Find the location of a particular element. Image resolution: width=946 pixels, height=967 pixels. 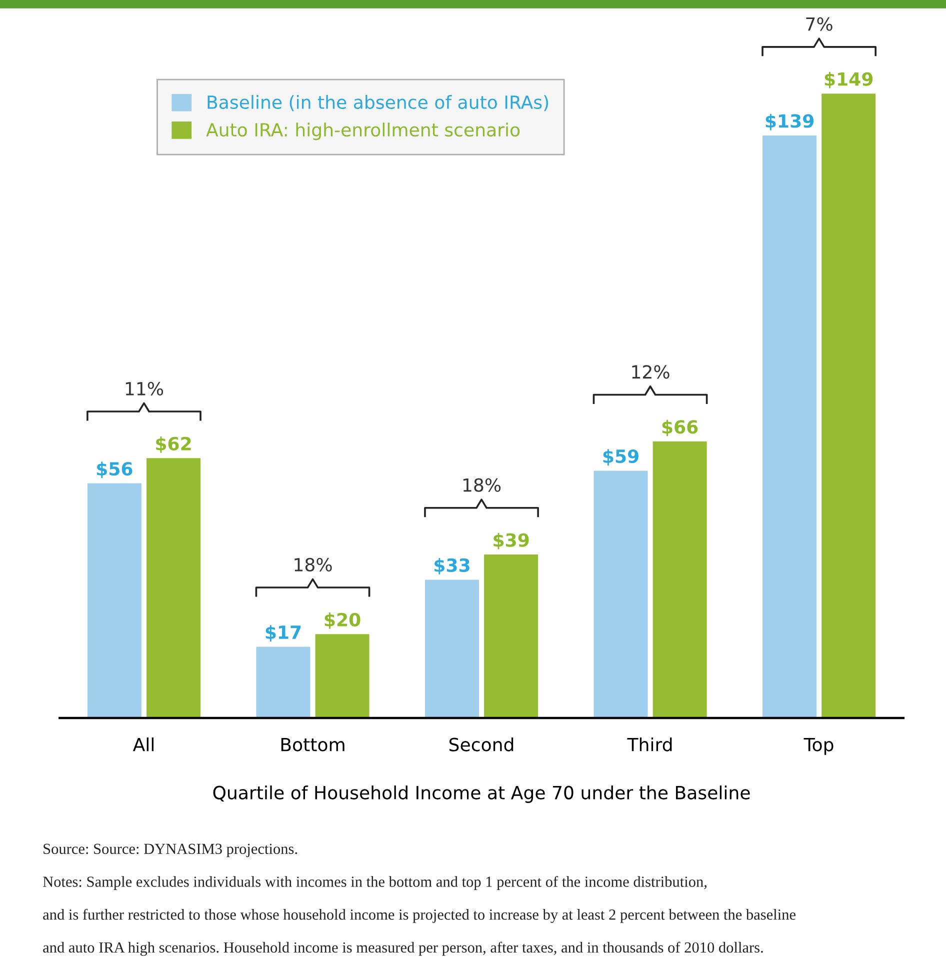

text: and is further restricted to those whose household income is projected to increase by at least 2 percent between the baseline is located at coordinates (419, 915).